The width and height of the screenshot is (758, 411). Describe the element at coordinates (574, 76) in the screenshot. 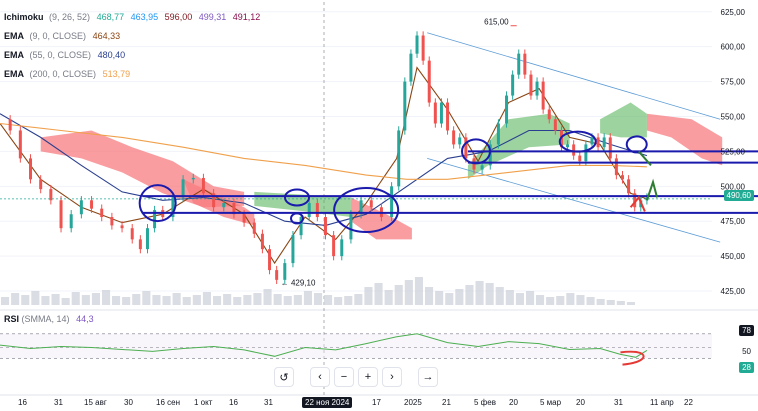

I see `channel-upper` at that location.